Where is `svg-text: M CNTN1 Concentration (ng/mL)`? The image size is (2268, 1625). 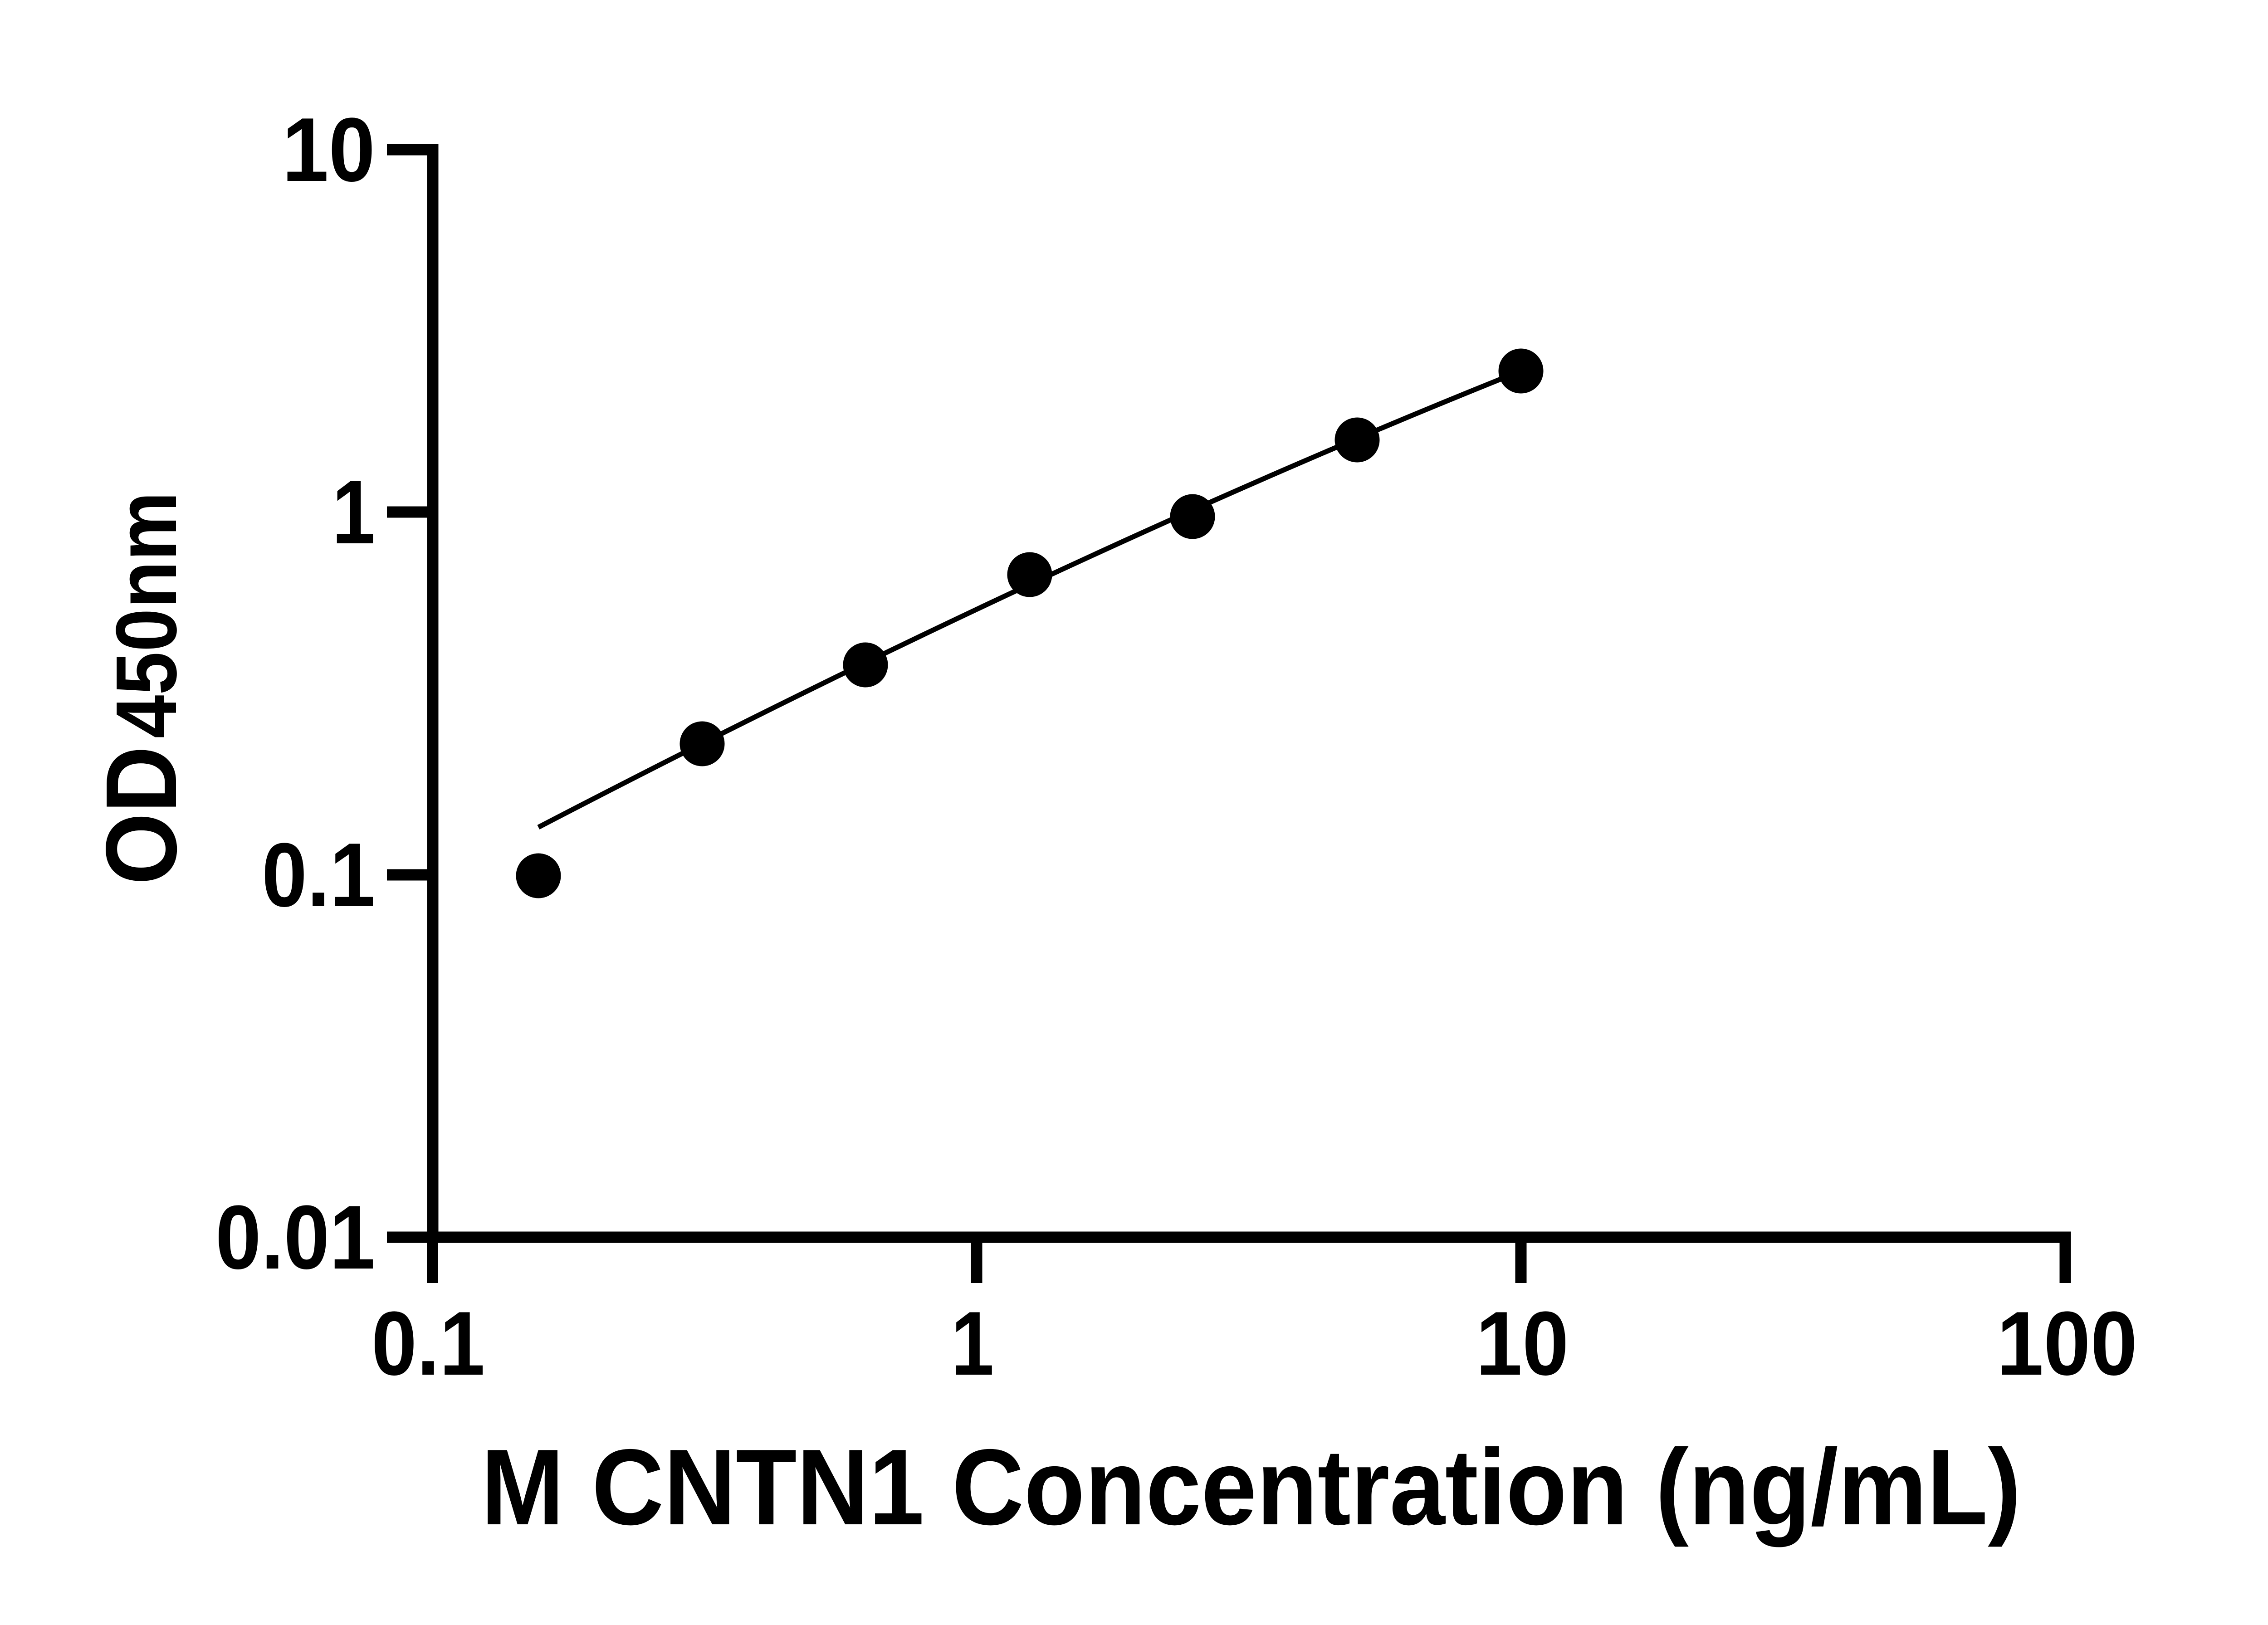
svg-text: M CNTN1 Concentration (ng/mL) is located at coordinates (1251, 1487).